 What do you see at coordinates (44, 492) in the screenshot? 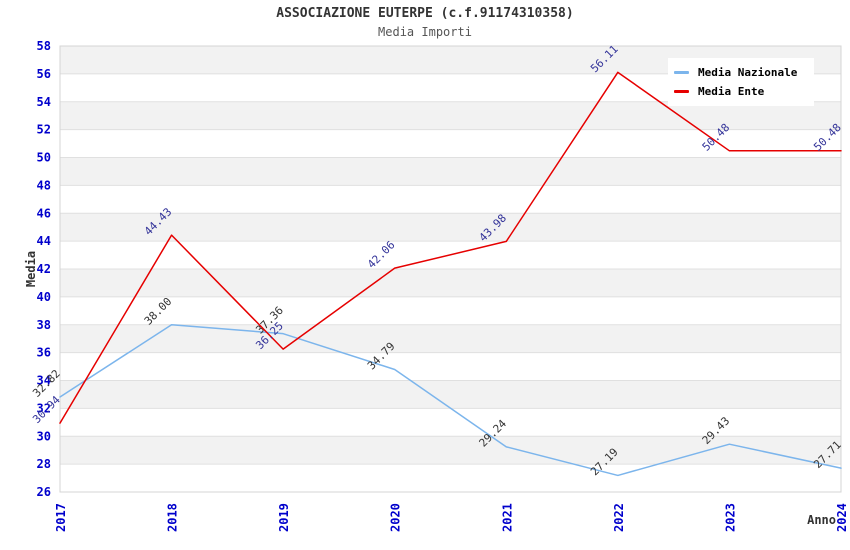
I see `y-tick-label: 26` at bounding box center [44, 492].